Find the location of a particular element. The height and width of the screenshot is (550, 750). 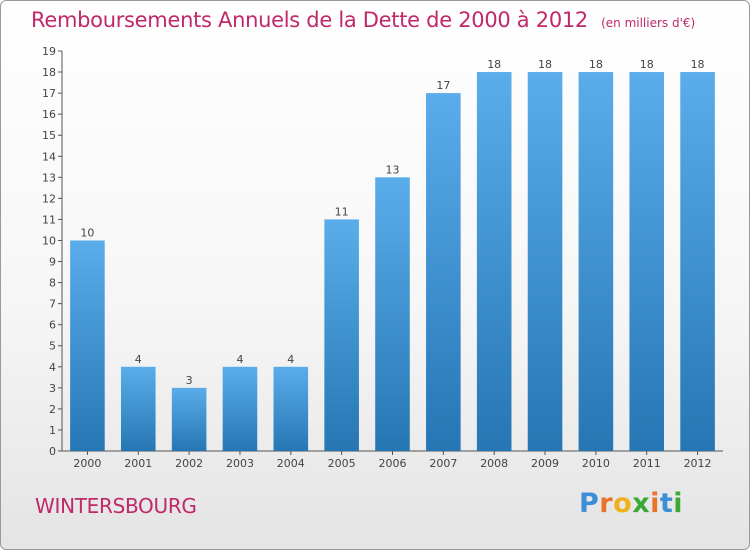

y-tick-label: 15 is located at coordinates (49, 135).